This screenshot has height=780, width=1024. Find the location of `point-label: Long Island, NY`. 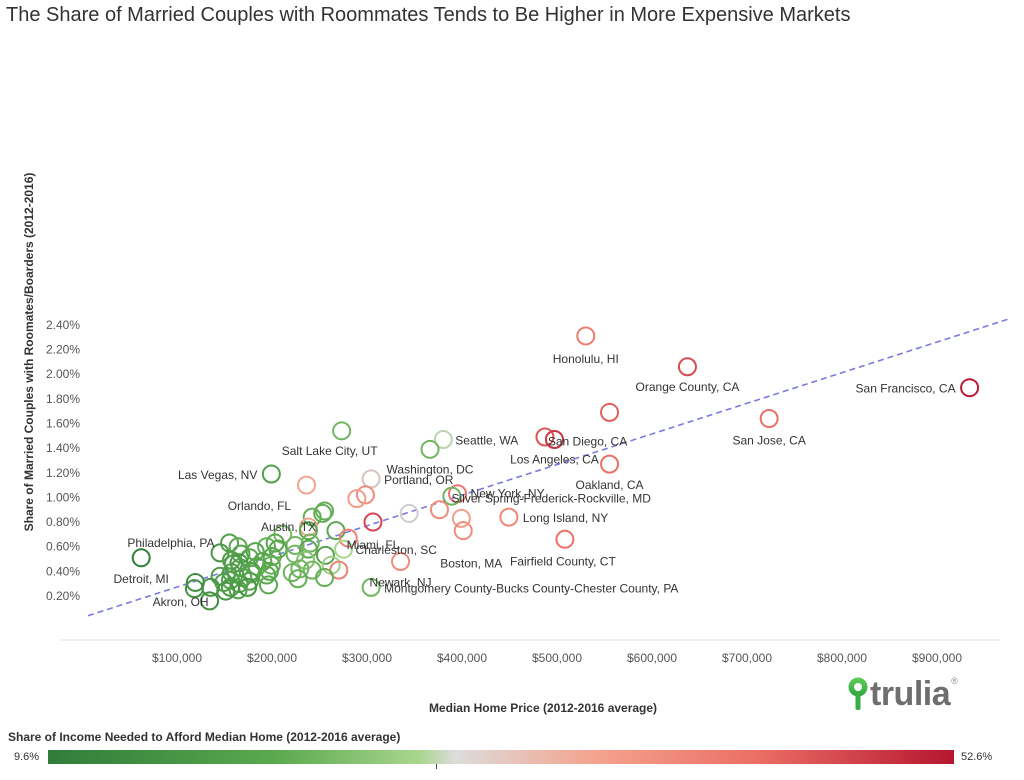

point-label: Long Island, NY is located at coordinates (565, 518).